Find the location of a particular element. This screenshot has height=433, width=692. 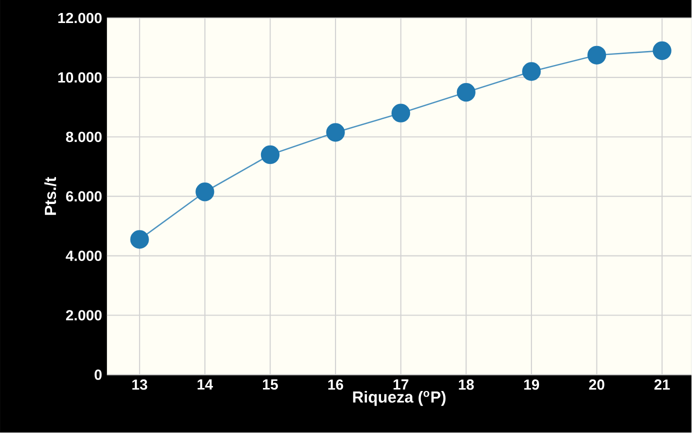

y-axis-title: Pts./t is located at coordinates (50, 196).